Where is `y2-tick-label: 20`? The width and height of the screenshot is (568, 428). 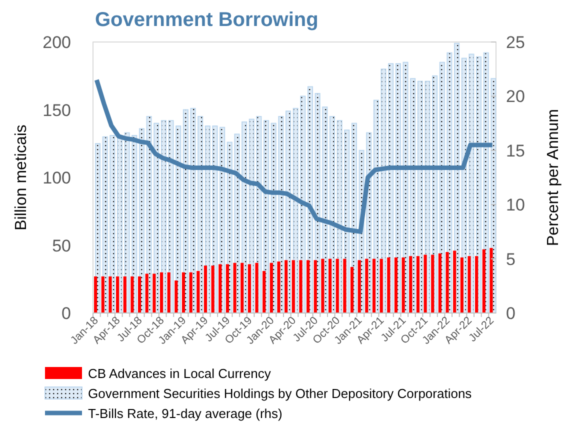 y2-tick-label: 20 is located at coordinates (515, 96).